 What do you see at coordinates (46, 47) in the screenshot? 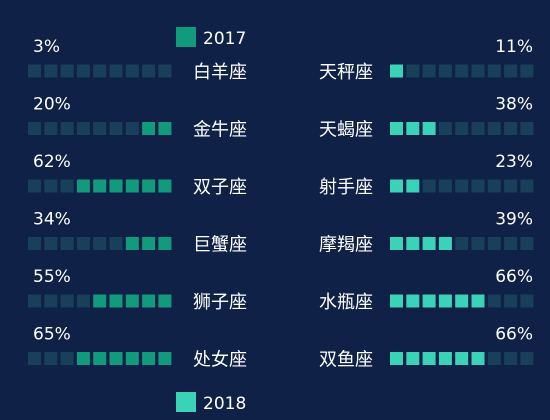
I see `data-label-白羊座: 3%` at bounding box center [46, 47].